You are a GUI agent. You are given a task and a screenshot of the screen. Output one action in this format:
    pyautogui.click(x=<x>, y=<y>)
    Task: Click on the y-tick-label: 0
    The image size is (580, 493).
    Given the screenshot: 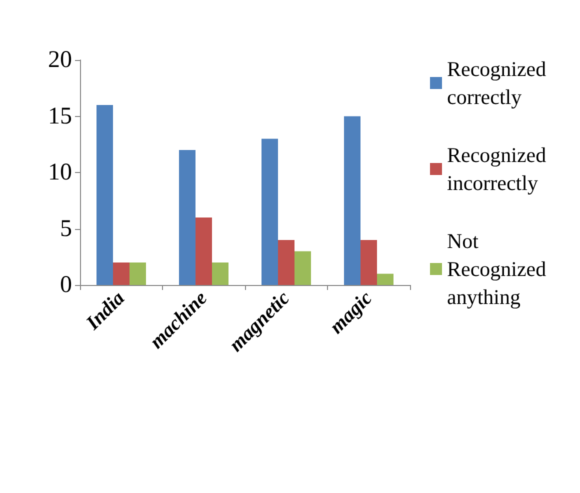 What is the action you would take?
    pyautogui.click(x=66, y=285)
    